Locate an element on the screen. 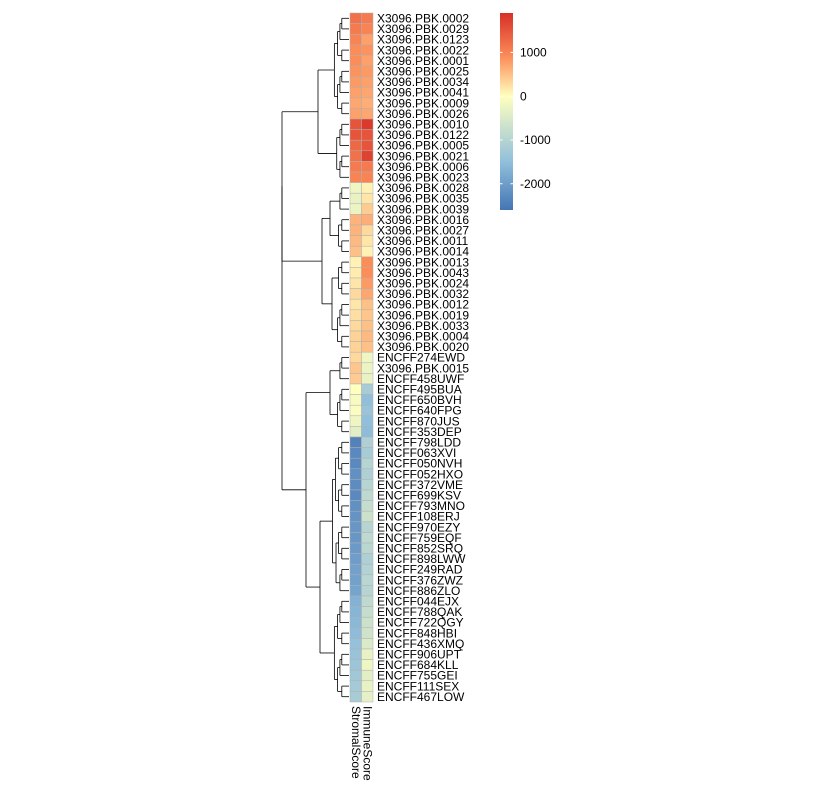  row-label: X3096.PBK.0041 is located at coordinates (423, 93).